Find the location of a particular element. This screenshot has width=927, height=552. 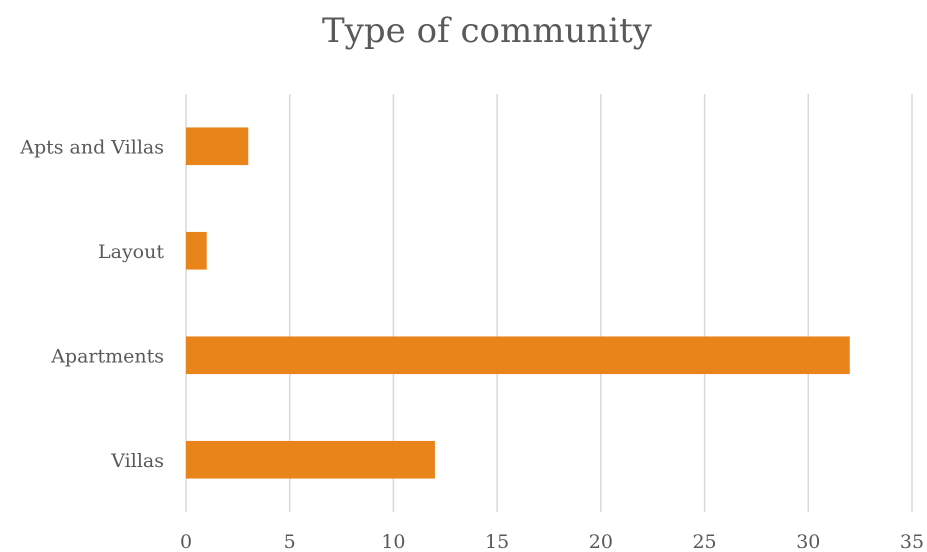

x-tick-label: 15 is located at coordinates (497, 541).